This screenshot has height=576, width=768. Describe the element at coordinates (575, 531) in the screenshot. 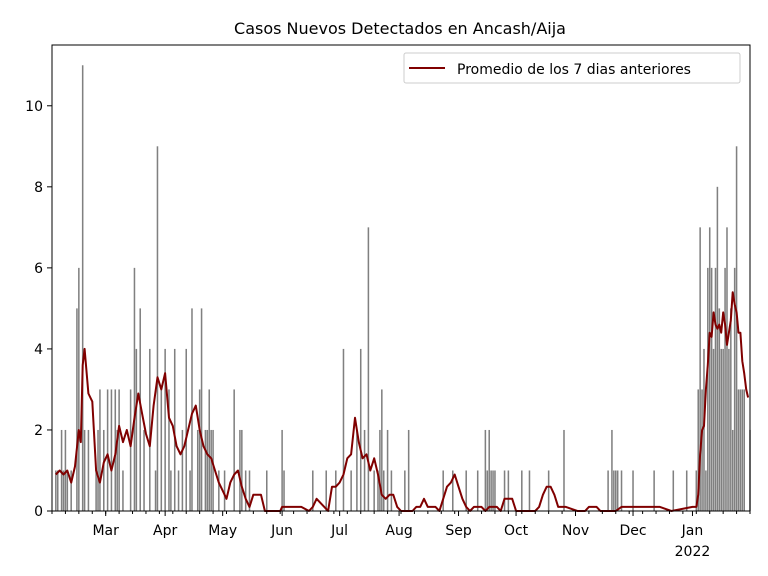

I see `x-tick-label: Nov` at that location.